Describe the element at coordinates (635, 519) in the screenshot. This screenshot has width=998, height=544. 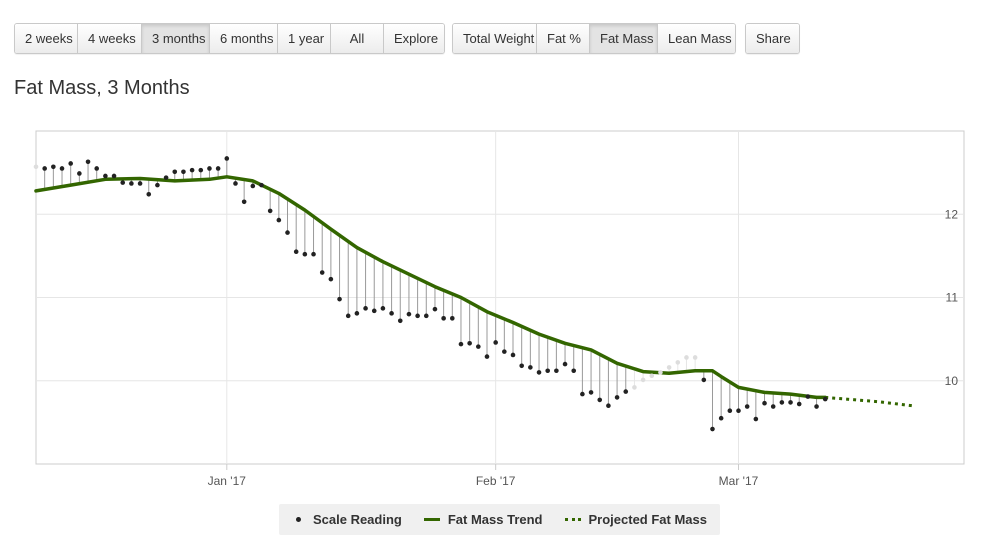
I see `legend-item-projected-fat-mass: Projected Fat Mass` at that location.